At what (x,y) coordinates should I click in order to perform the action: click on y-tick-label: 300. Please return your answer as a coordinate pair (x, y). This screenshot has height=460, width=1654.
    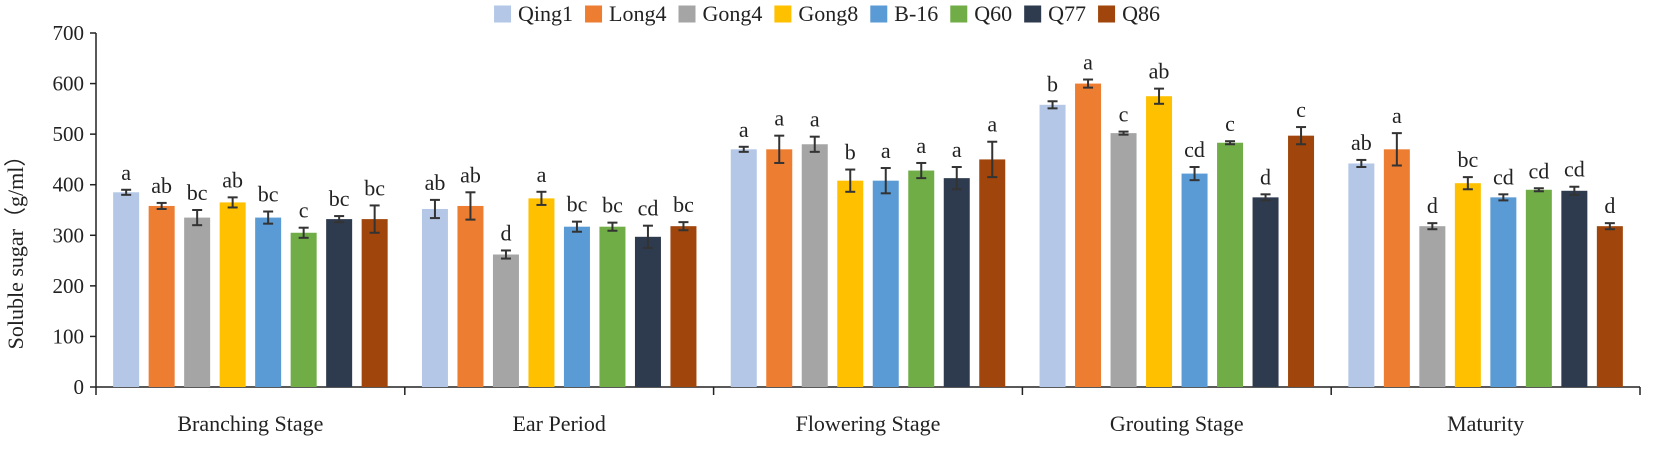
    Looking at the image, I should click on (69, 235).